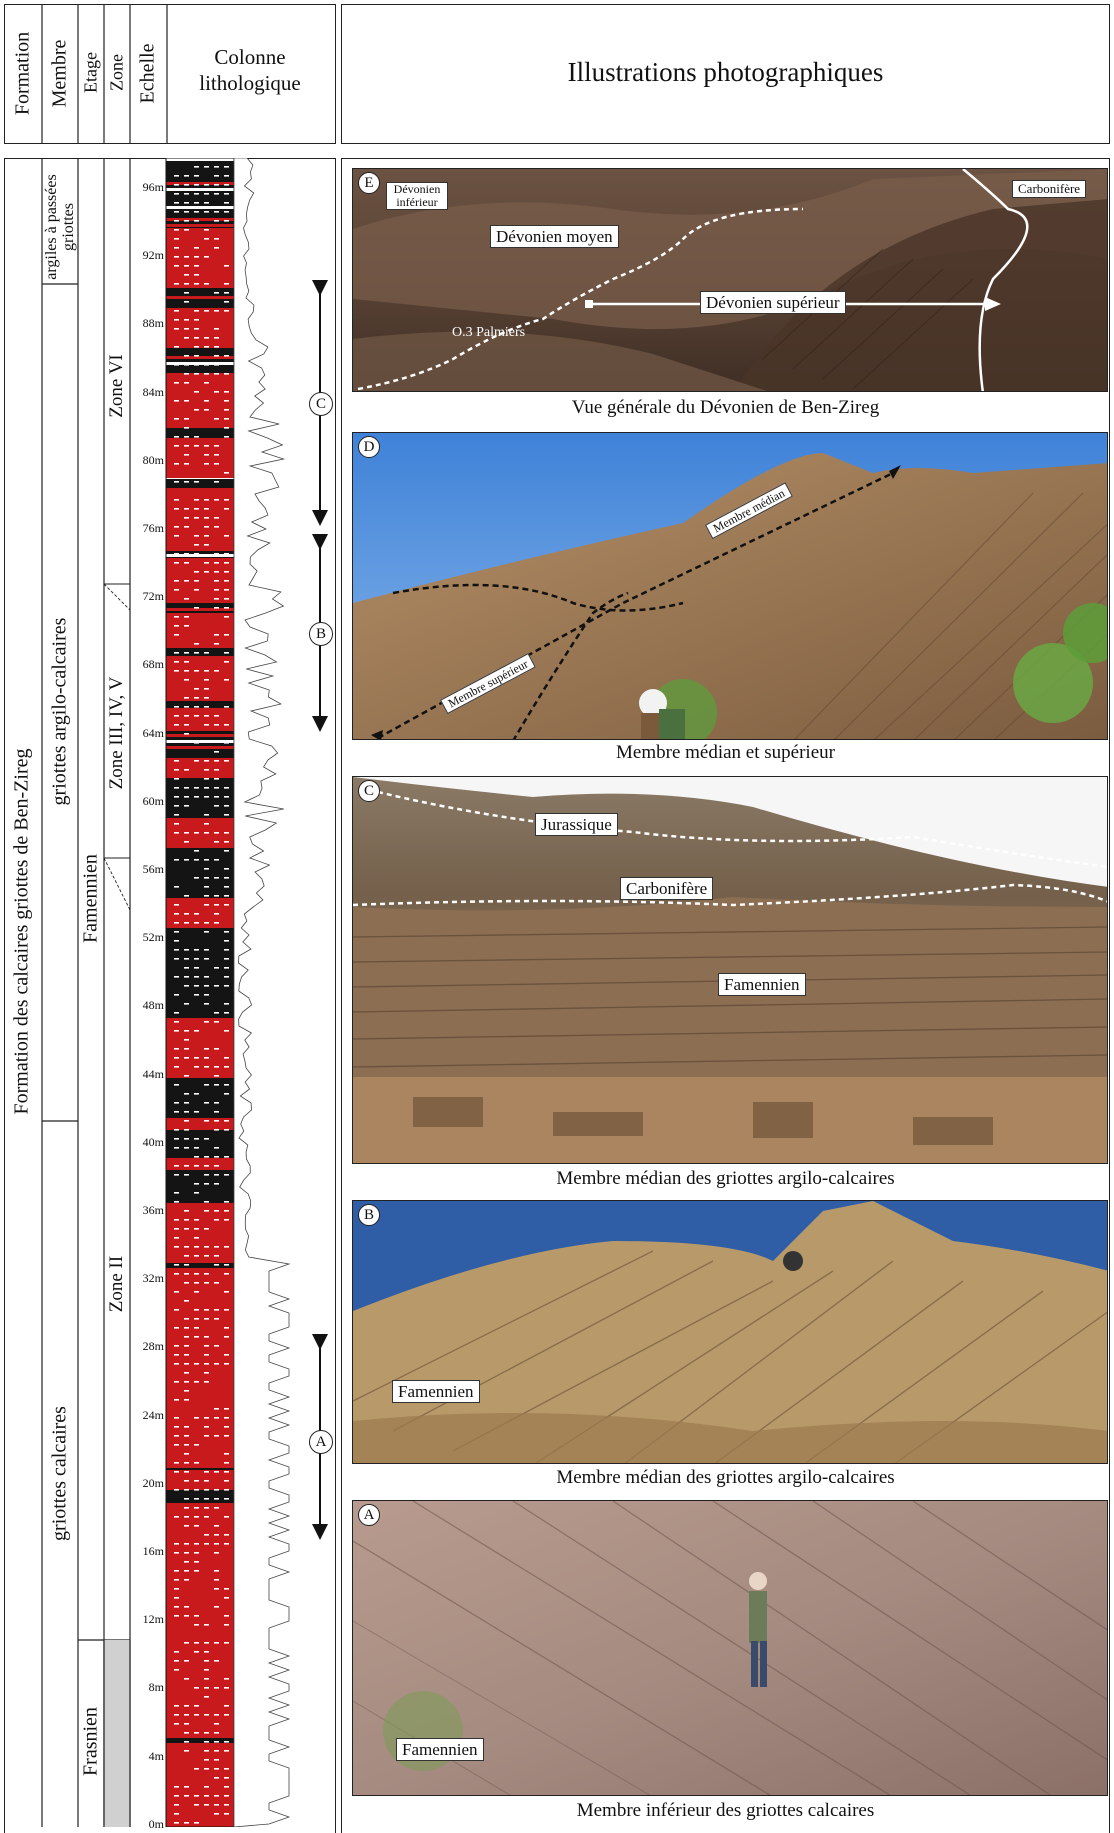  Describe the element at coordinates (153, 732) in the screenshot. I see `scale-tick-label: 64m` at that location.